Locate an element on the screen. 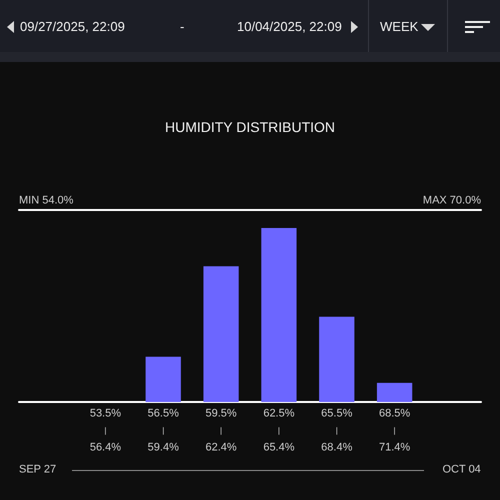  text: OCT 04 is located at coordinates (461, 470).